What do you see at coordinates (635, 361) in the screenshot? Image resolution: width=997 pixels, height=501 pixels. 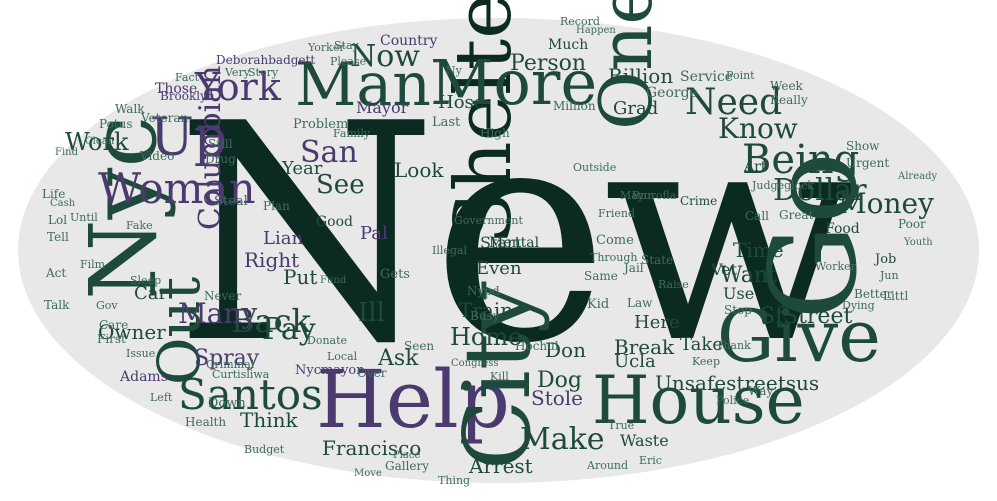 I see `word-ucla: Ucla` at bounding box center [635, 361].